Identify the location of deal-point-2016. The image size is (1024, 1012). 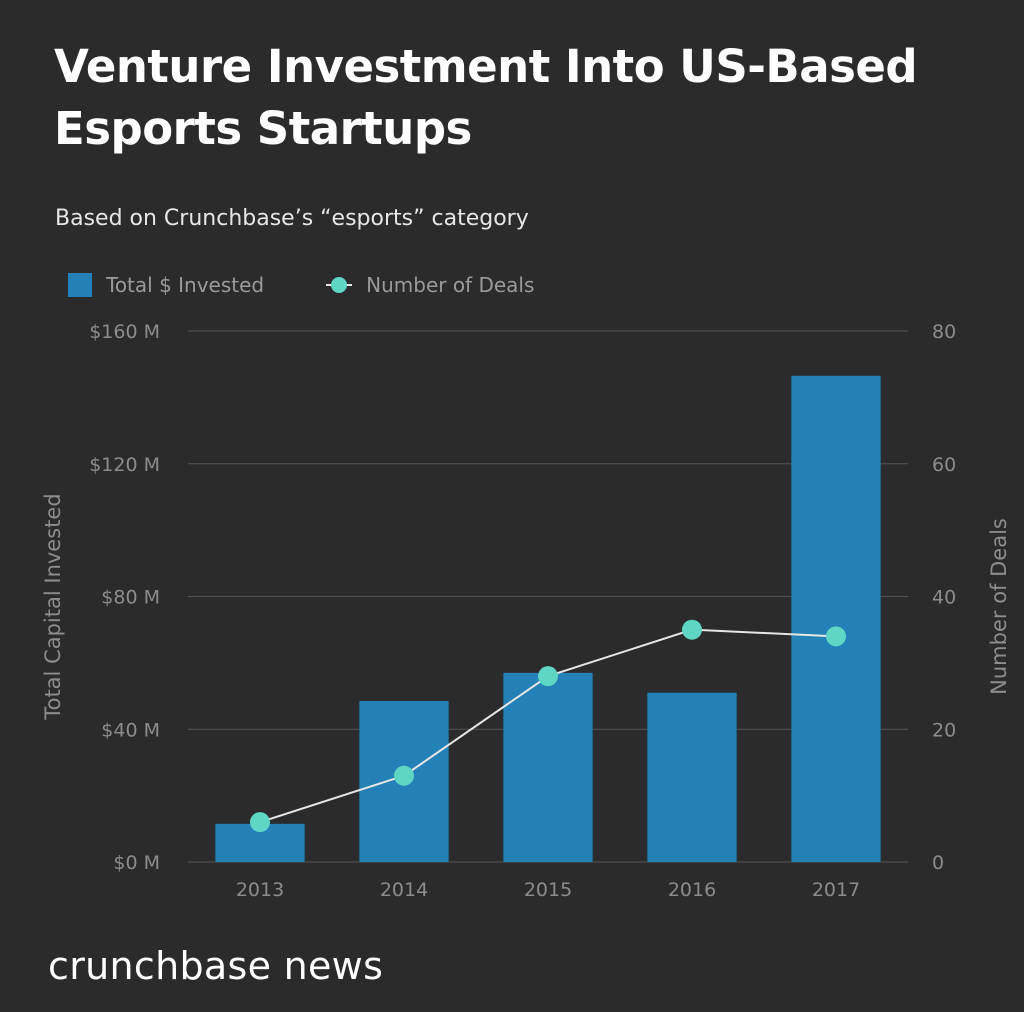
(692, 629).